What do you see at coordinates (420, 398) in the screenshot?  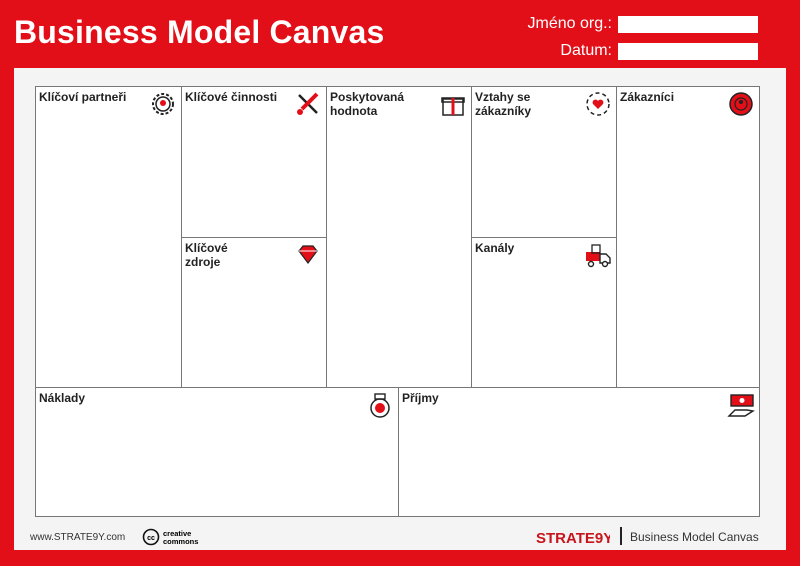 I see `block-label: Příjmy` at bounding box center [420, 398].